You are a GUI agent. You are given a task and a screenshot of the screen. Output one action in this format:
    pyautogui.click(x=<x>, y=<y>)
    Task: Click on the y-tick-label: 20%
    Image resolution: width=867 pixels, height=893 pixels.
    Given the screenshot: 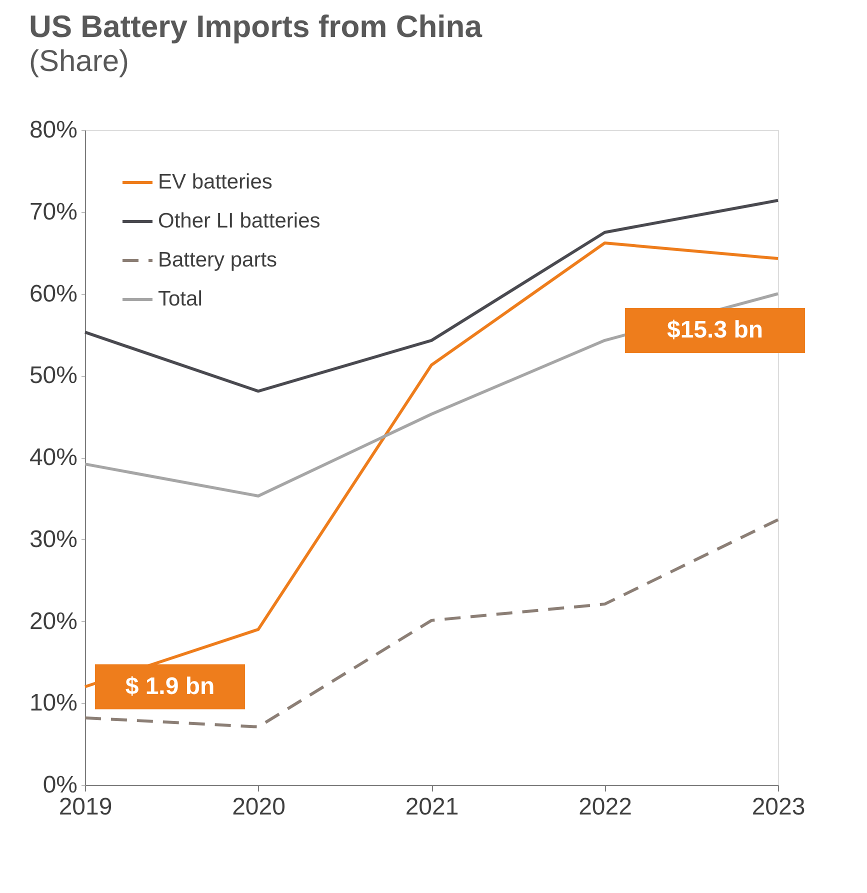 What is the action you would take?
    pyautogui.click(x=53, y=621)
    